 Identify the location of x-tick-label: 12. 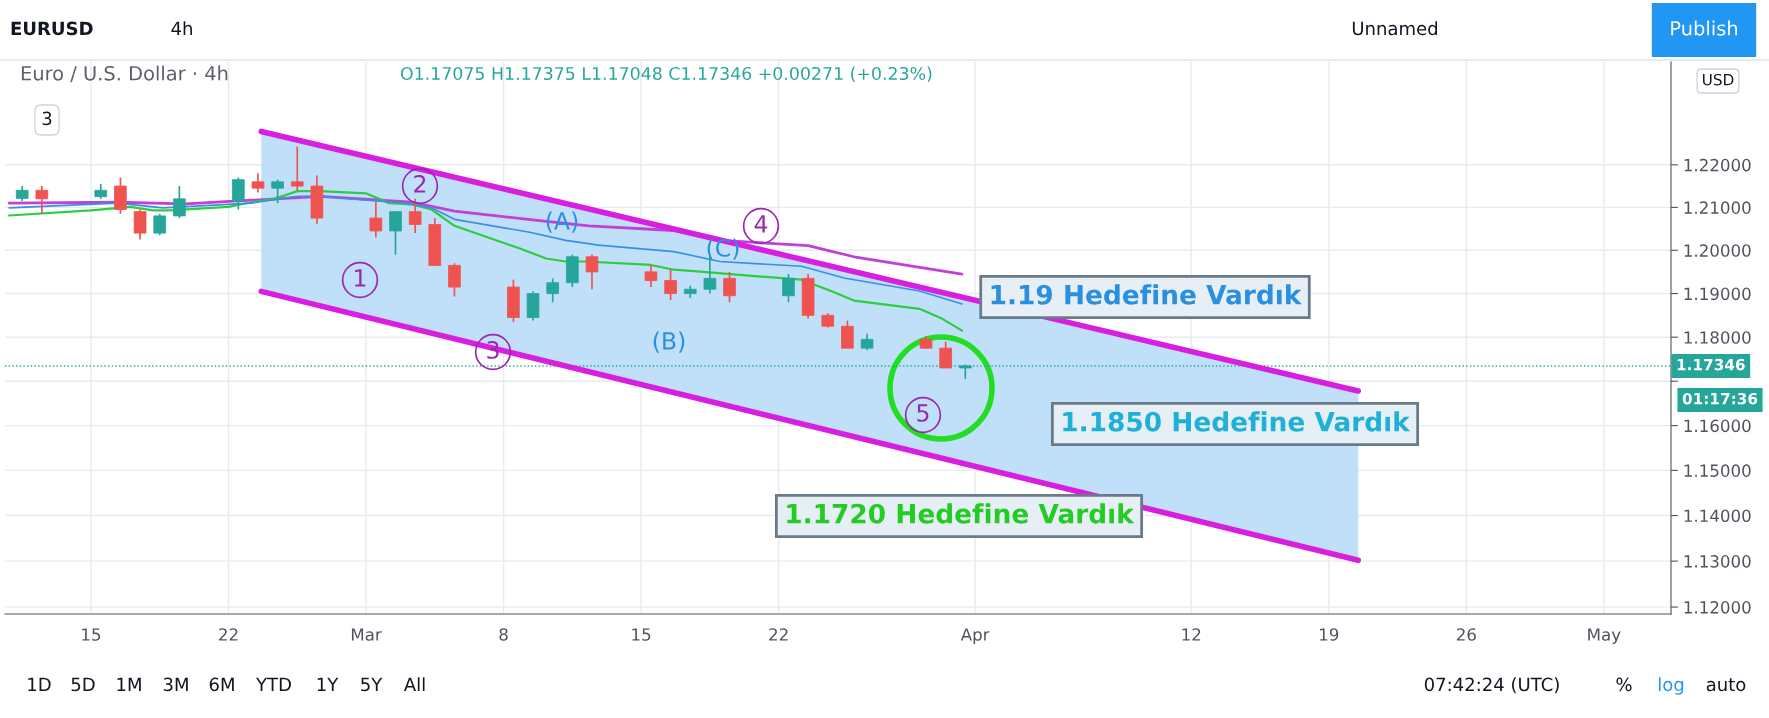
(1191, 634).